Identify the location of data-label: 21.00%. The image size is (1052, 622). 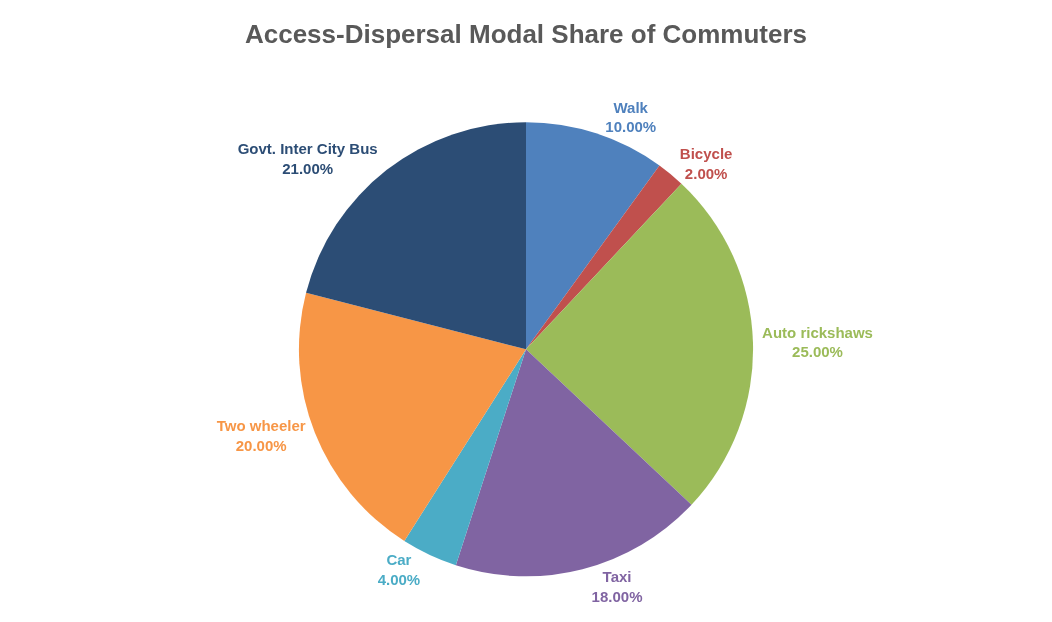
(308, 168).